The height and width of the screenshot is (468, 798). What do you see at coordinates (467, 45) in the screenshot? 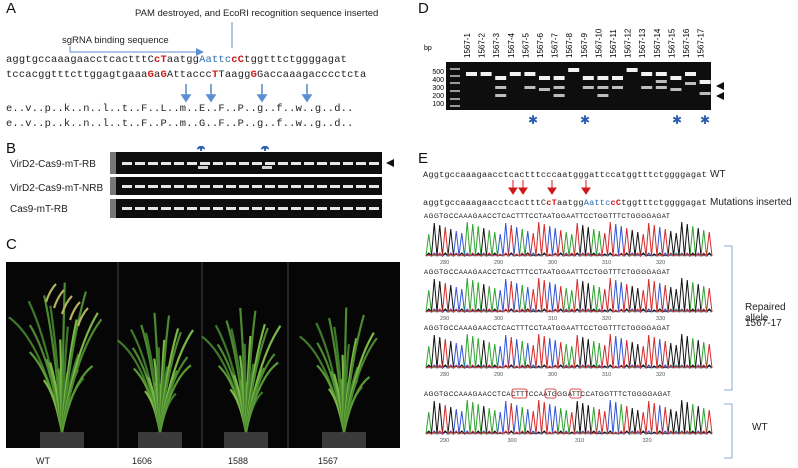
I see `lane-label: 1567-1` at bounding box center [467, 45].